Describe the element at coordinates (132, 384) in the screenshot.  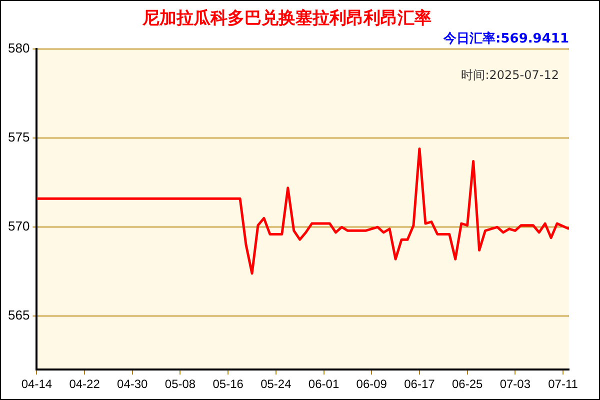
I see `x-tick-label: 04-30` at that location.